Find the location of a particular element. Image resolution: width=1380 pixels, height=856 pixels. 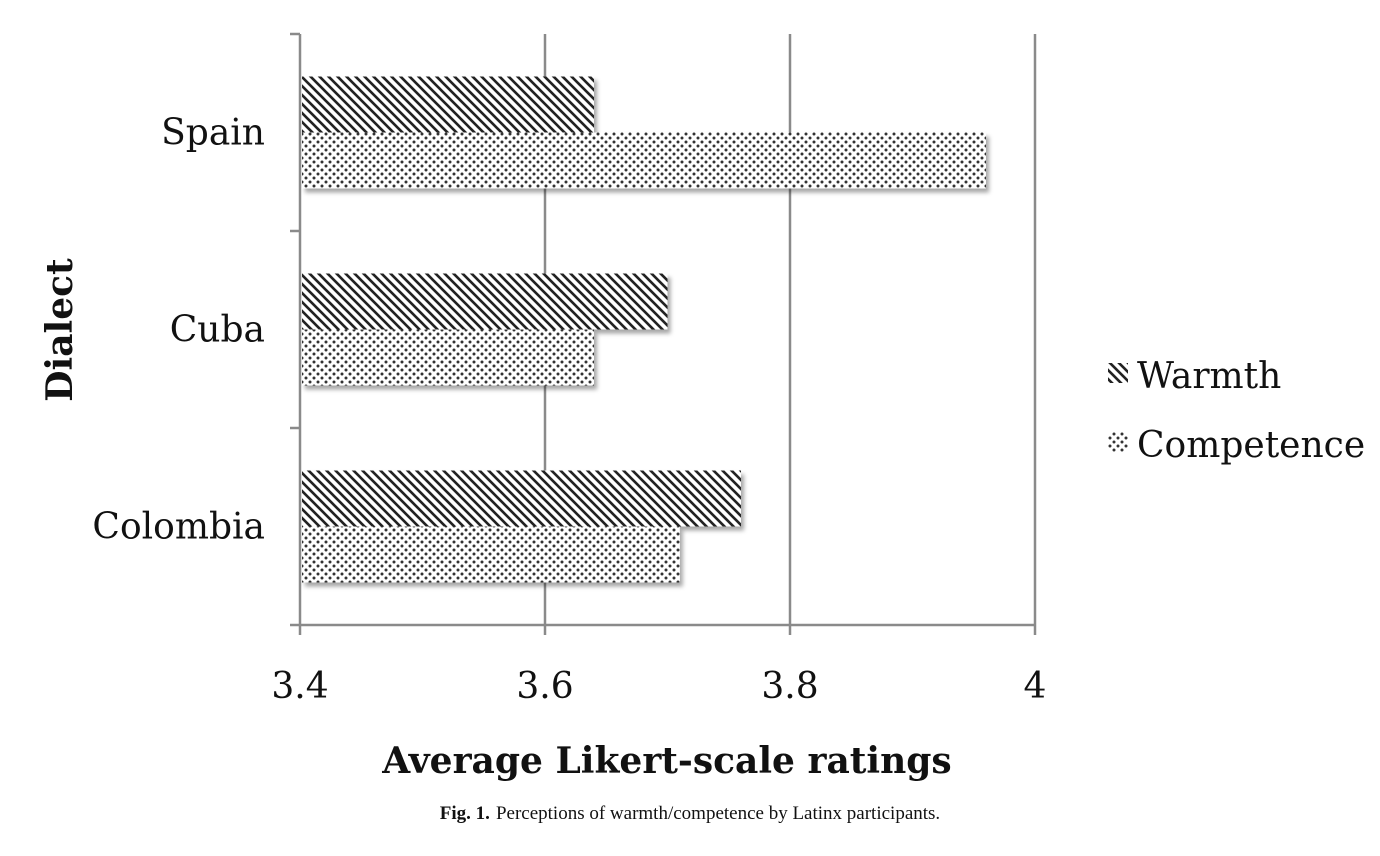

bar-competence-colombia is located at coordinates (491, 554).